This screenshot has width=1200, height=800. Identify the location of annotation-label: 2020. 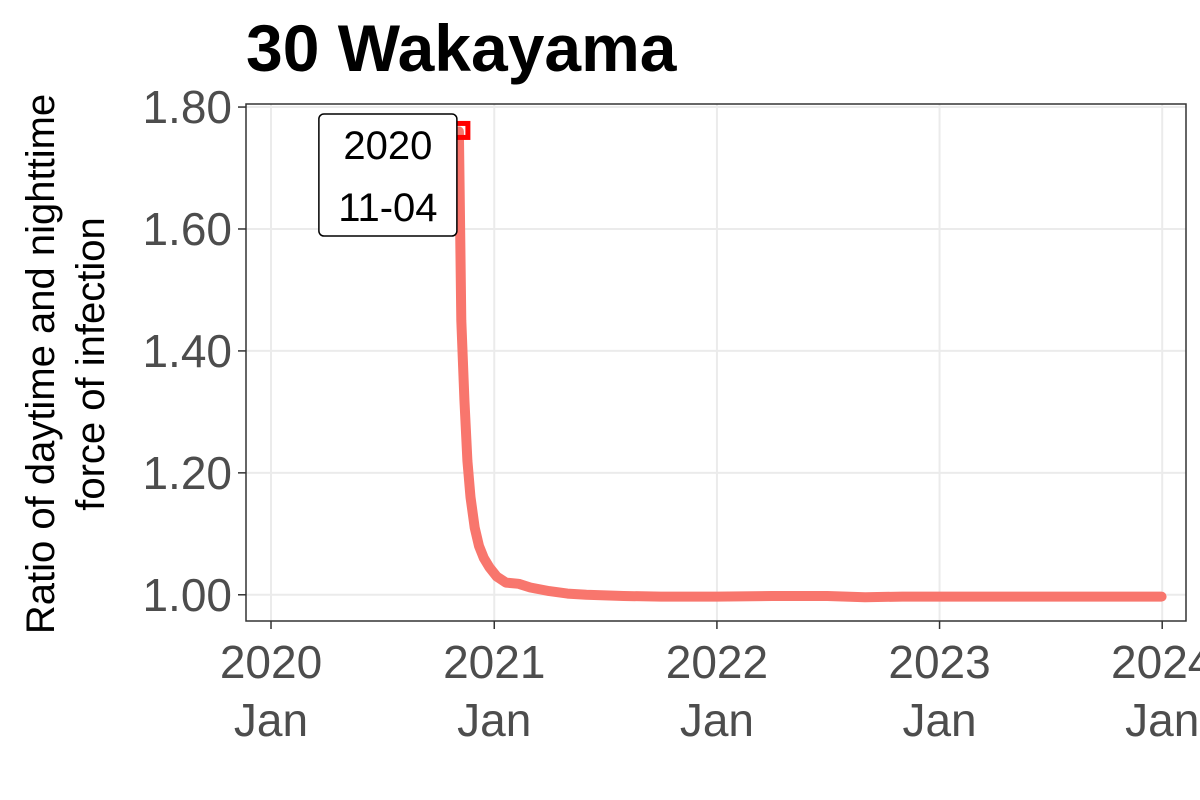
(387, 146).